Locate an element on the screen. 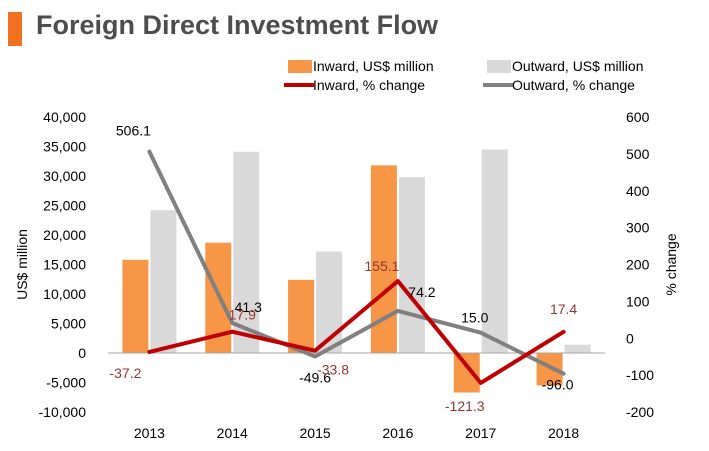 The image size is (709, 451). outward-pct-label: 15.0 is located at coordinates (474, 318).